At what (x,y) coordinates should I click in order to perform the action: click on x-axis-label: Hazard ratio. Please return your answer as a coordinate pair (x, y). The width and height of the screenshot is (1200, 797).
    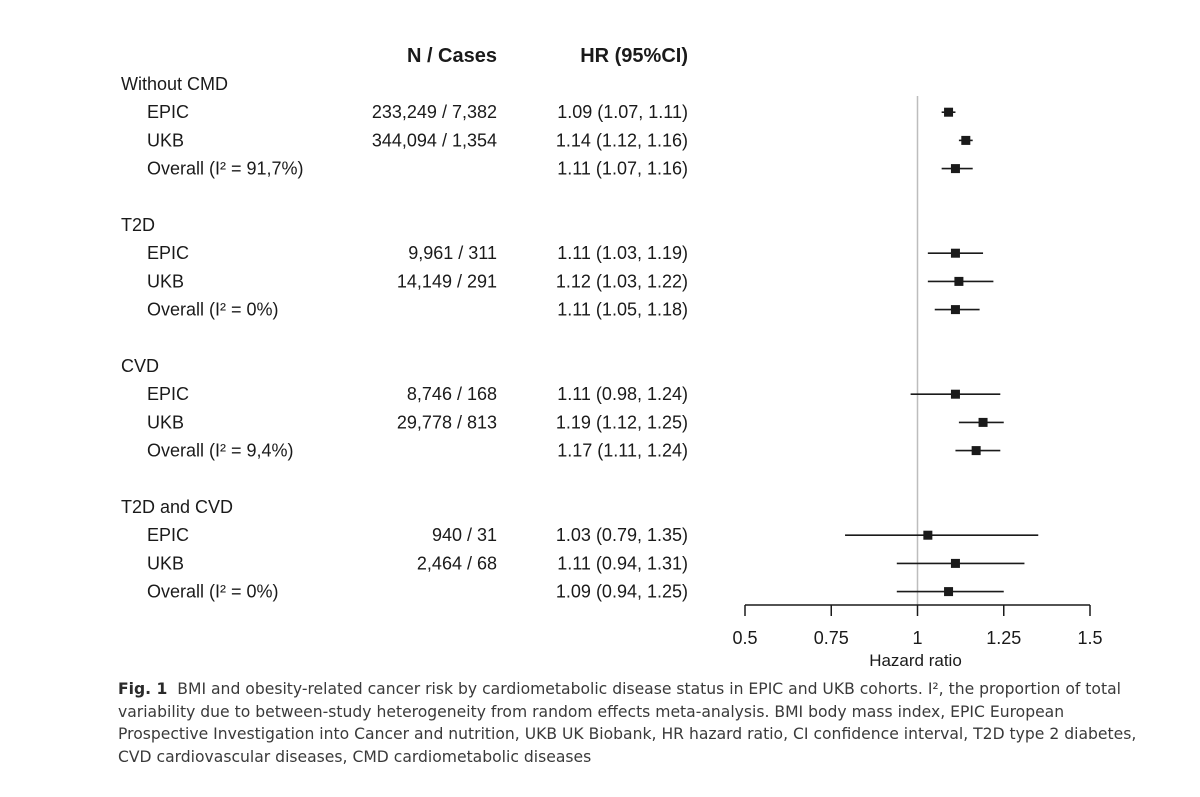
    Looking at the image, I should click on (915, 660).